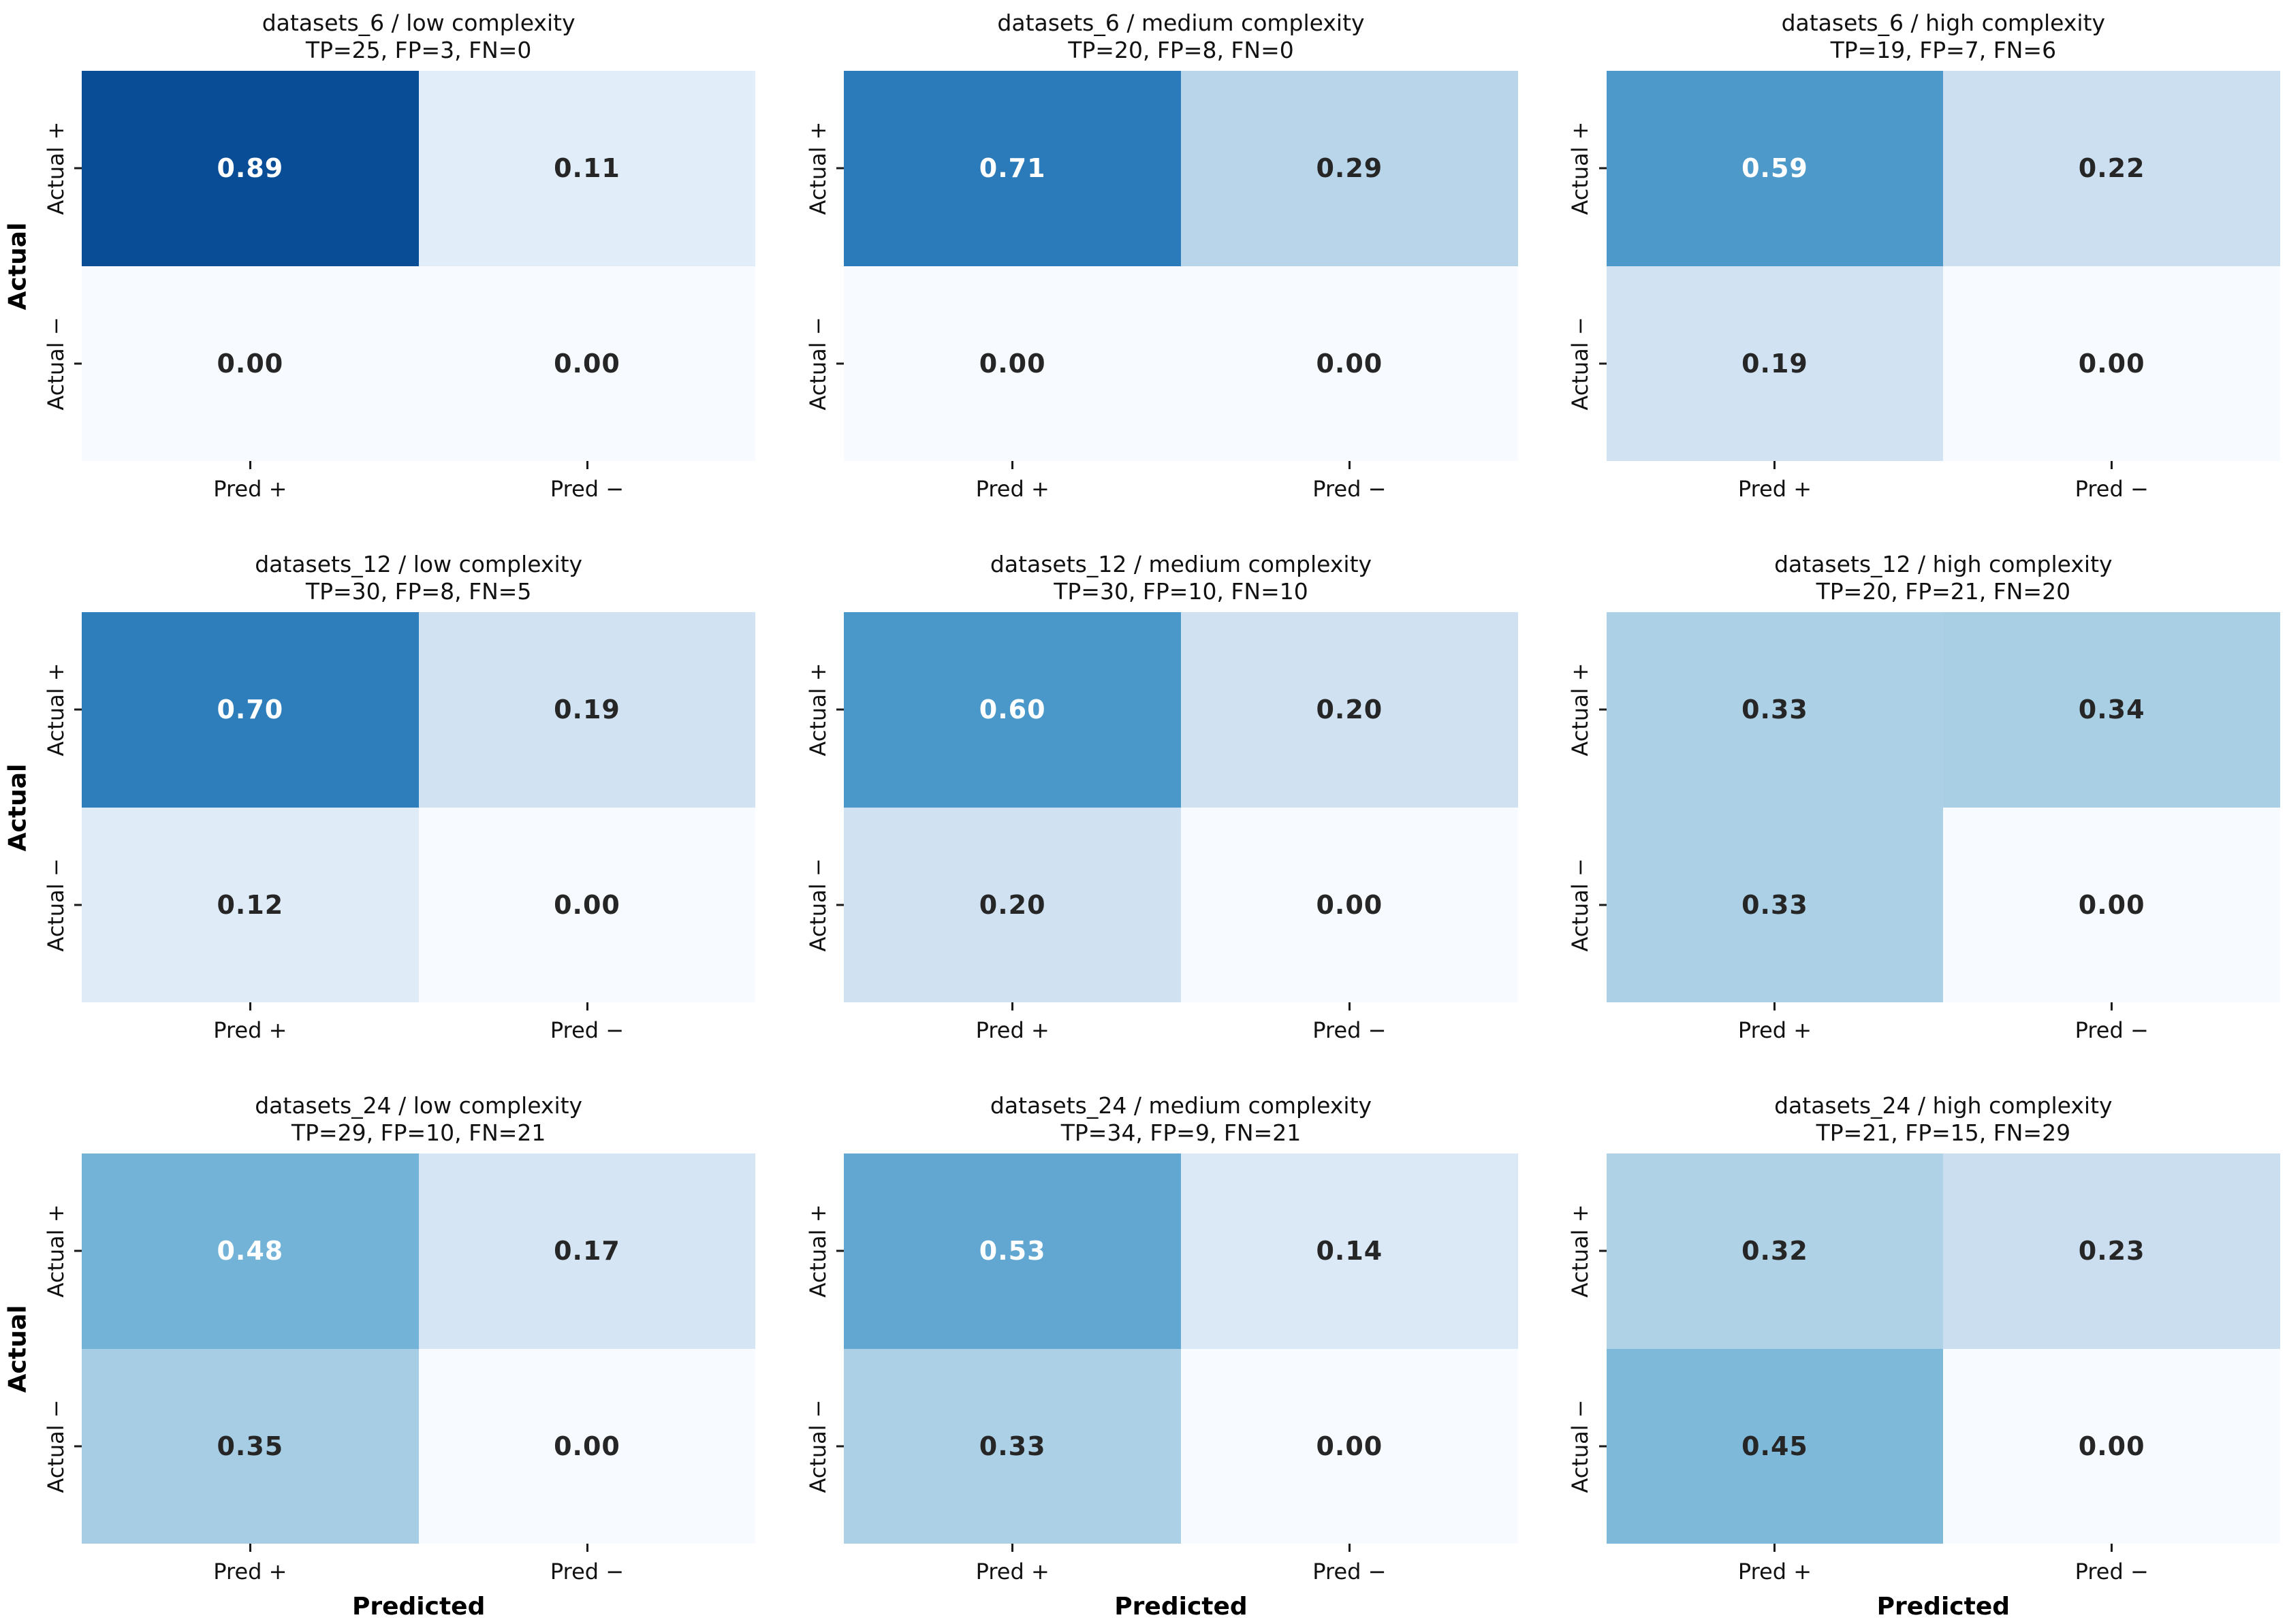  Describe the element at coordinates (17, 807) in the screenshot. I see `y-axis-label: Actual` at that location.